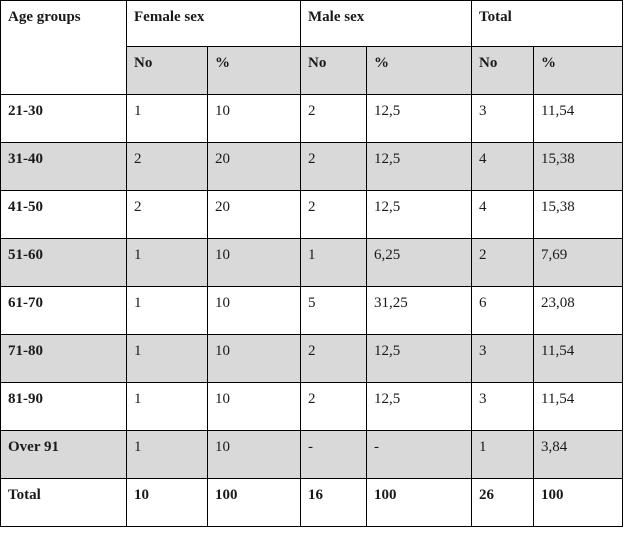 The image size is (625, 534). Describe the element at coordinates (547, 23) in the screenshot. I see `total-header: Total` at that location.